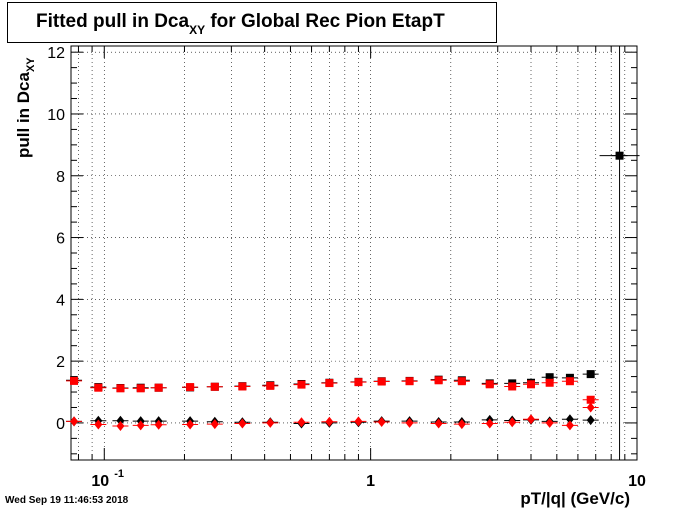 The image size is (700, 512). I want to click on y-tick-label: 12, so click(56, 53).